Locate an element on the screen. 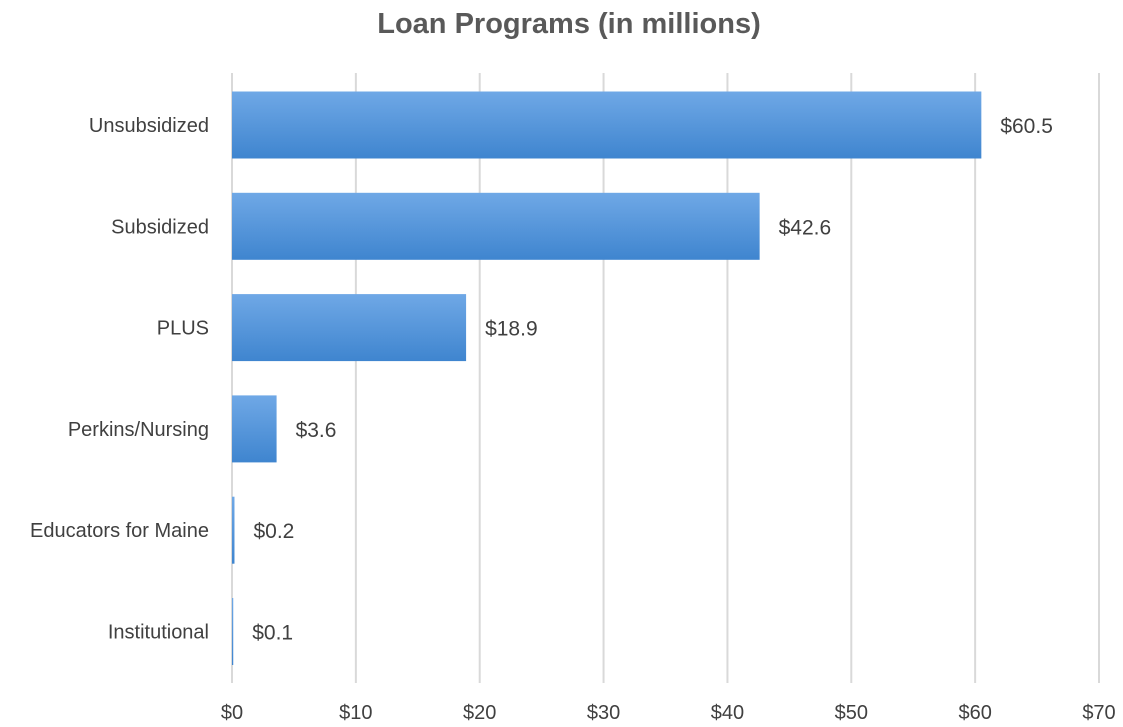 This screenshot has width=1123, height=727. category-label: Perkins/Nursing is located at coordinates (138, 430).